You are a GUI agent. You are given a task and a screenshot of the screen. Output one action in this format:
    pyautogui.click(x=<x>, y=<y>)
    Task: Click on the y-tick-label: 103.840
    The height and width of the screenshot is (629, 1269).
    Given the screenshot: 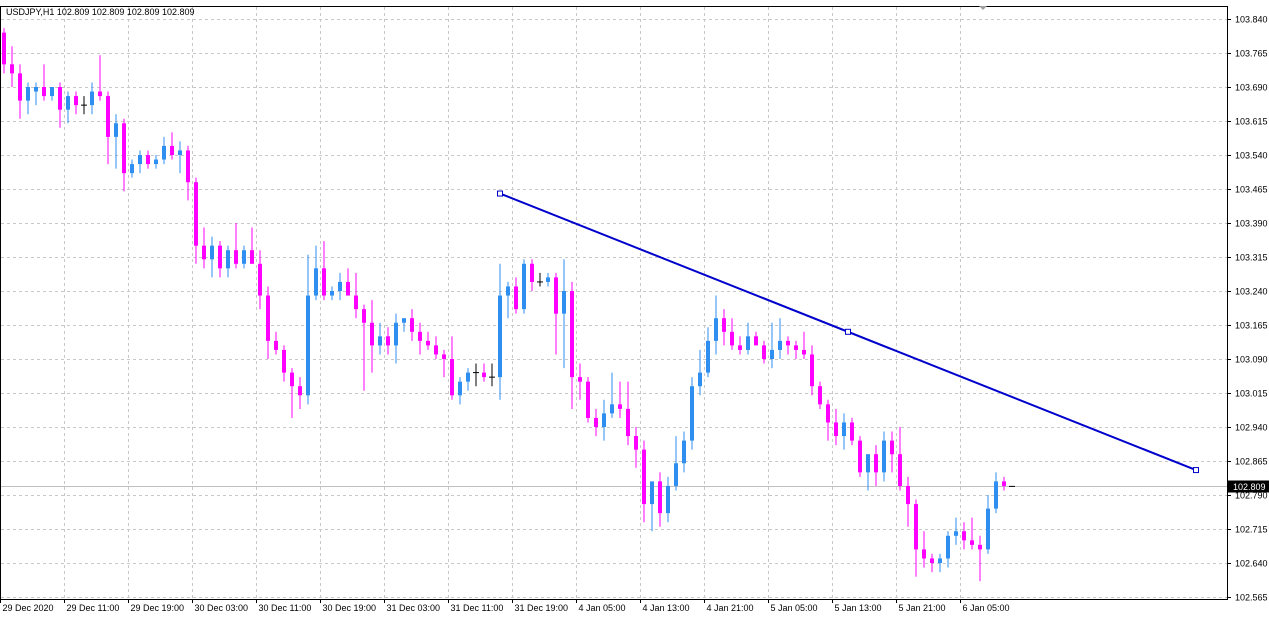 What is the action you would take?
    pyautogui.click(x=1251, y=20)
    